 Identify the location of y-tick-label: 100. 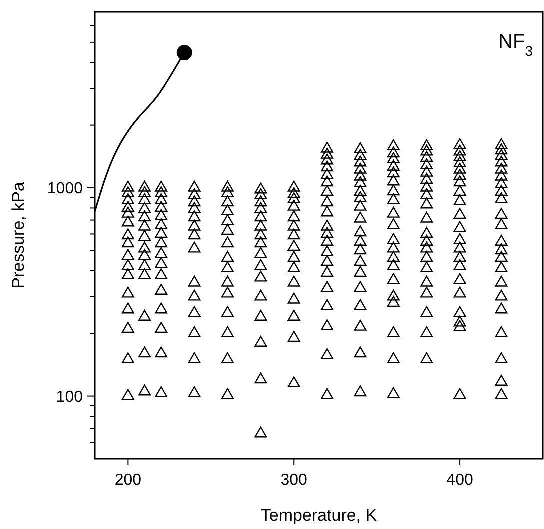
(70, 397).